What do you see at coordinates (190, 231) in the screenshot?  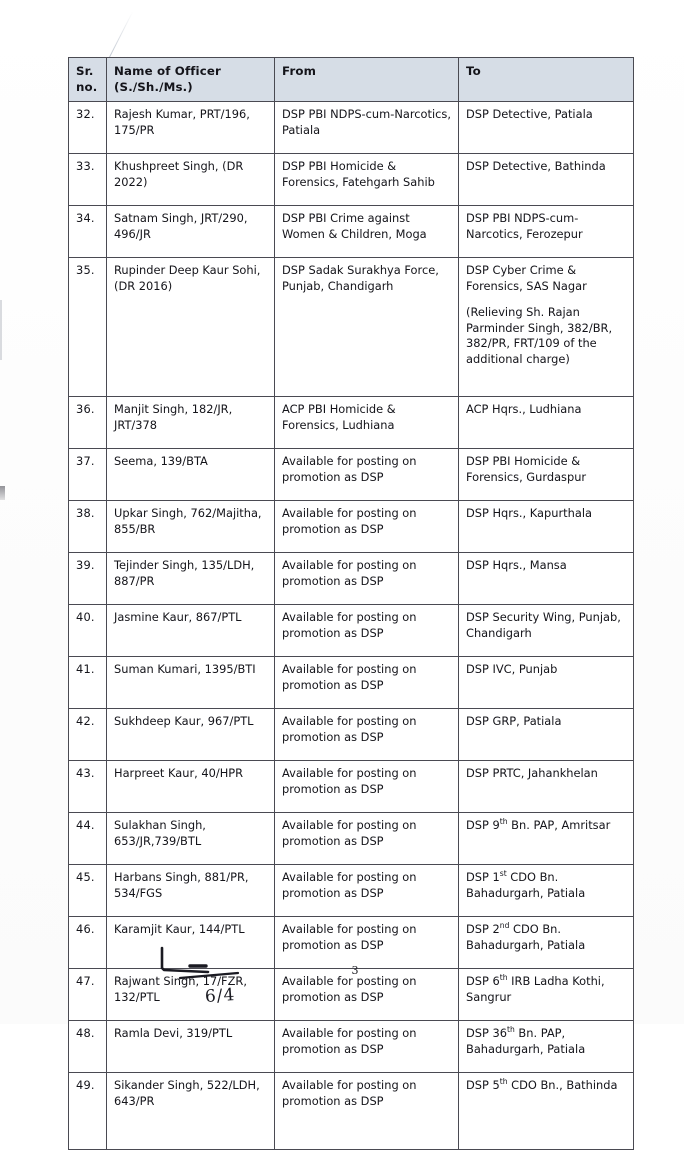 I see `cell-officer-name: Satnam Singh, JRT/290, 496/JR` at bounding box center [190, 231].